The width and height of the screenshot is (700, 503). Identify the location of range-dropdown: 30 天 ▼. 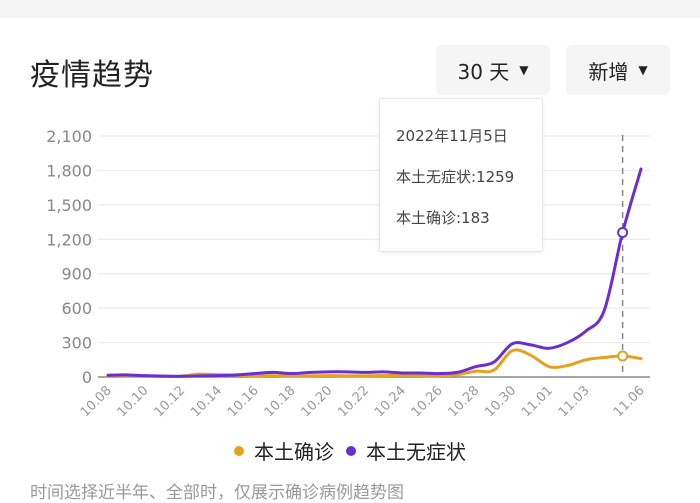
(493, 70).